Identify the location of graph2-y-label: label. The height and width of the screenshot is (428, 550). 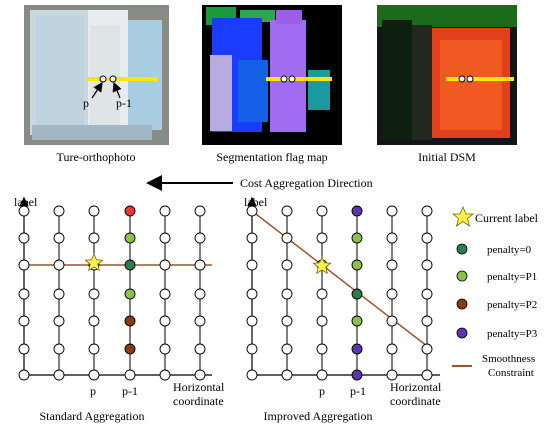
(256, 202).